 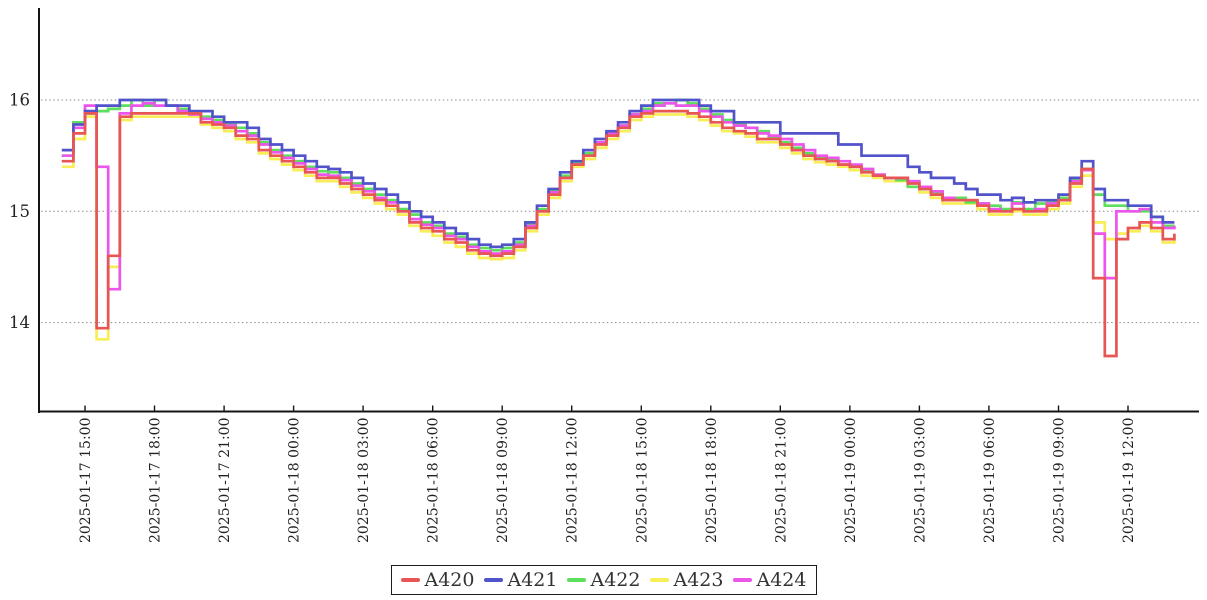 I want to click on y-axis-tick-label: 16, so click(x=19, y=100).